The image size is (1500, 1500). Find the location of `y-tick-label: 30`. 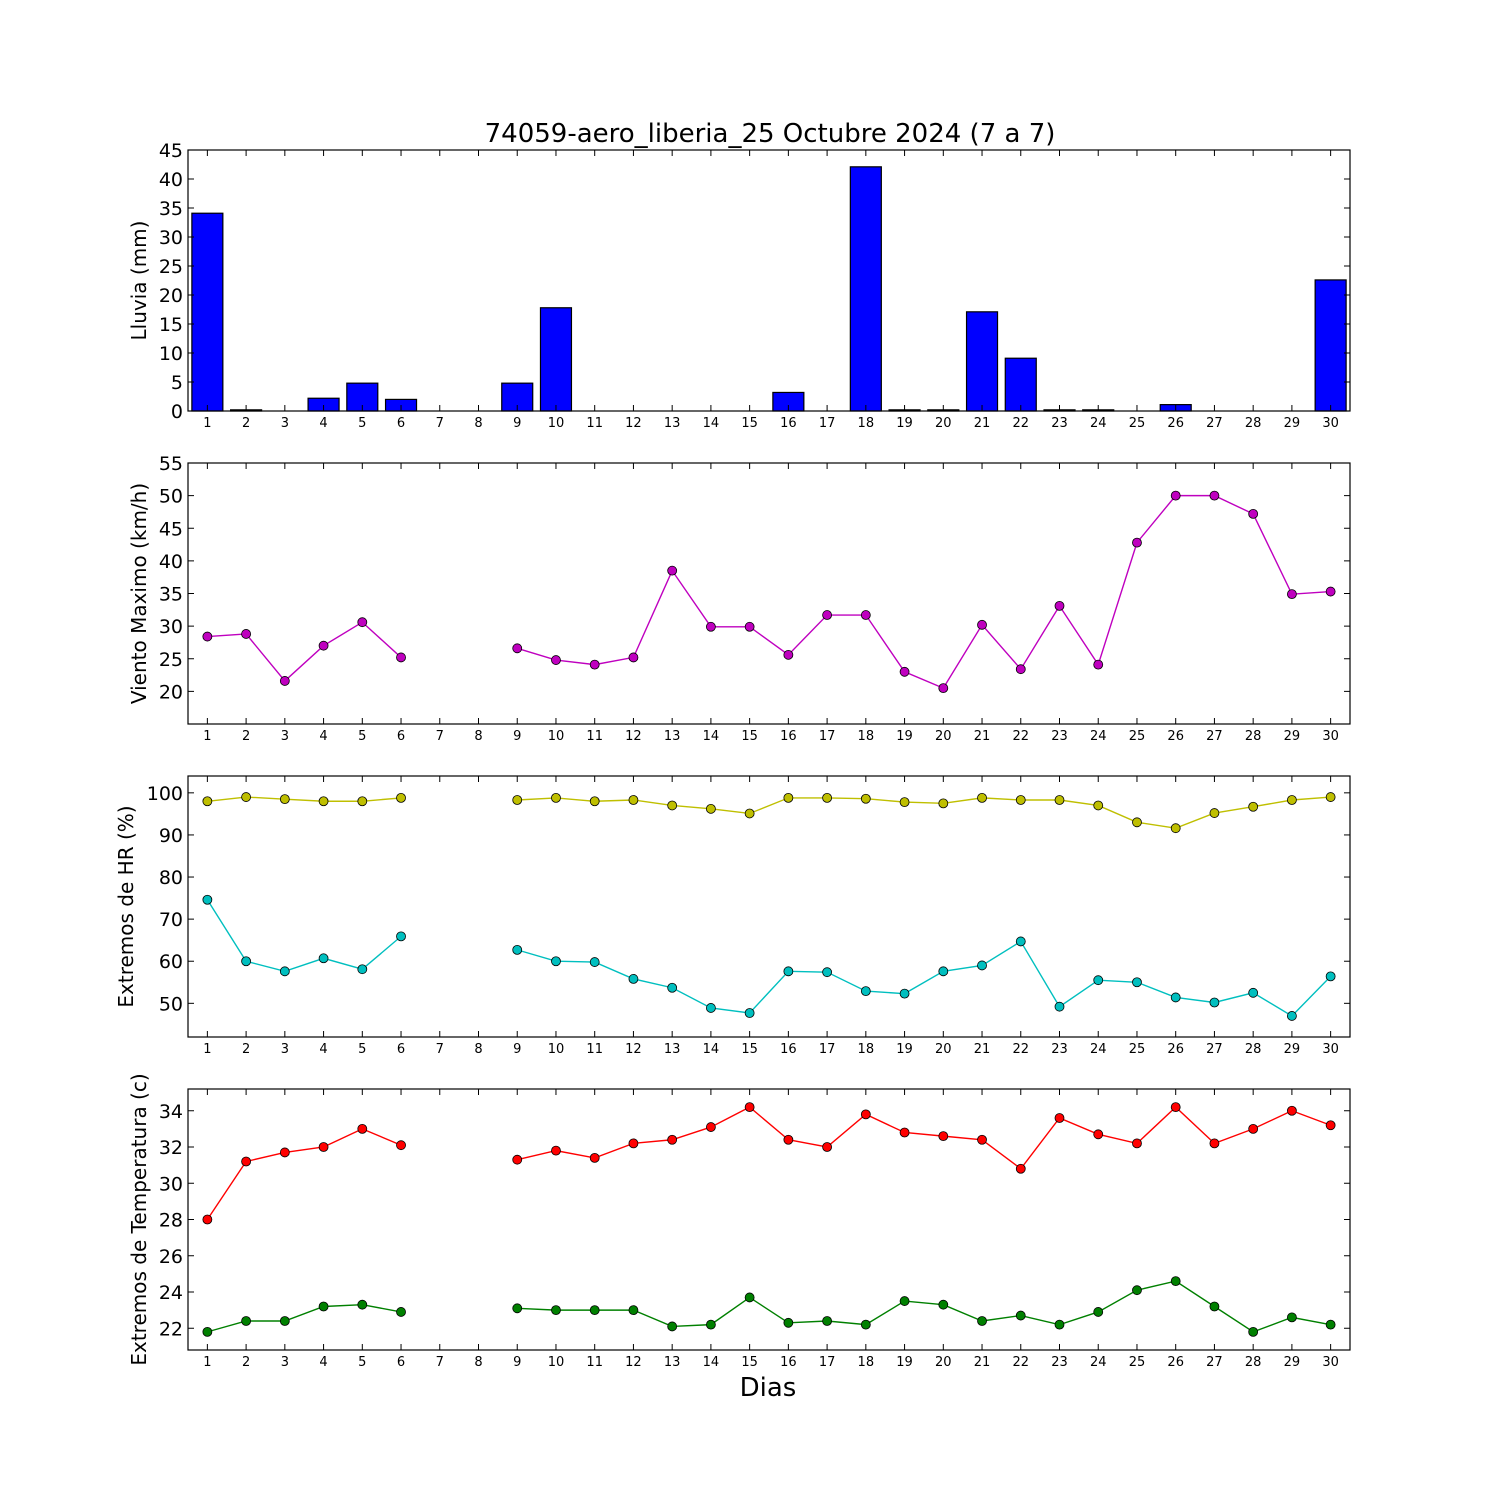

y-tick-label: 30 is located at coordinates (171, 1184).